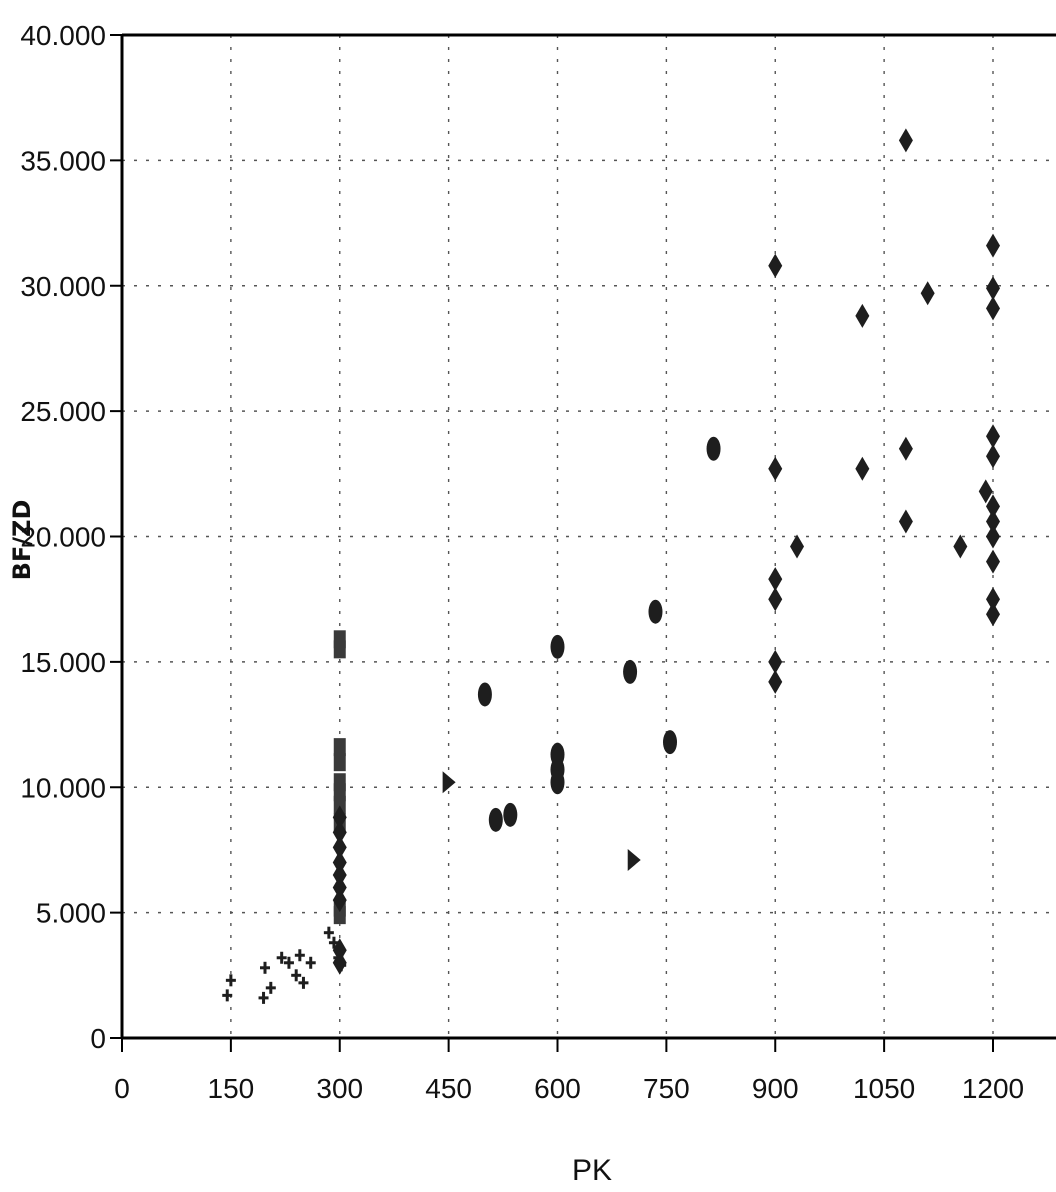 This screenshot has width=1056, height=1192. What do you see at coordinates (339, 1088) in the screenshot?
I see `x-tick-label: 300` at bounding box center [339, 1088].